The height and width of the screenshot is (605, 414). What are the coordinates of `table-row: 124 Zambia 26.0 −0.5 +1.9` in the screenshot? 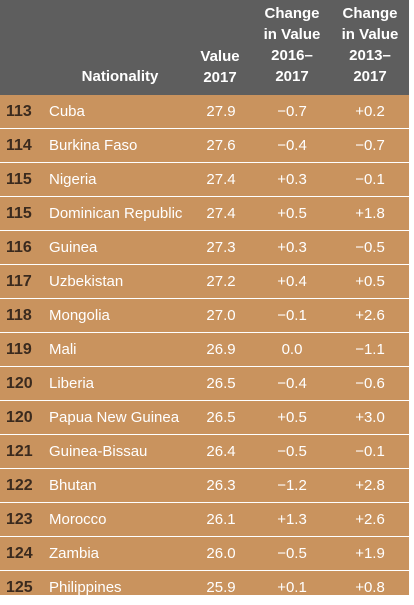 It's located at (204, 554).